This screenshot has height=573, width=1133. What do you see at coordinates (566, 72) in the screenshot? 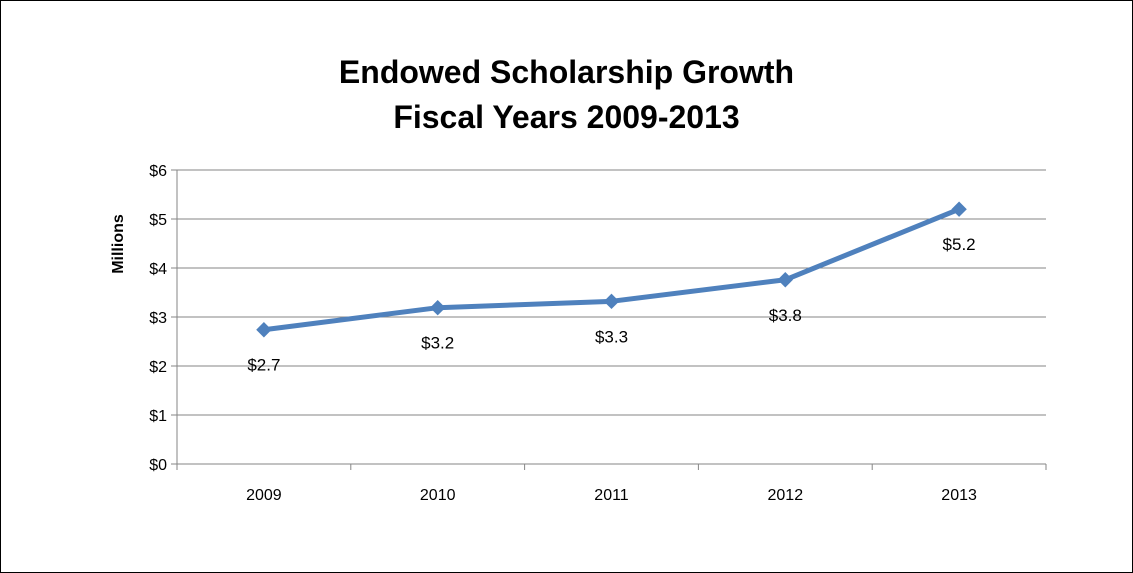
I see `chart-title: Endowed Scholarship Growth` at bounding box center [566, 72].